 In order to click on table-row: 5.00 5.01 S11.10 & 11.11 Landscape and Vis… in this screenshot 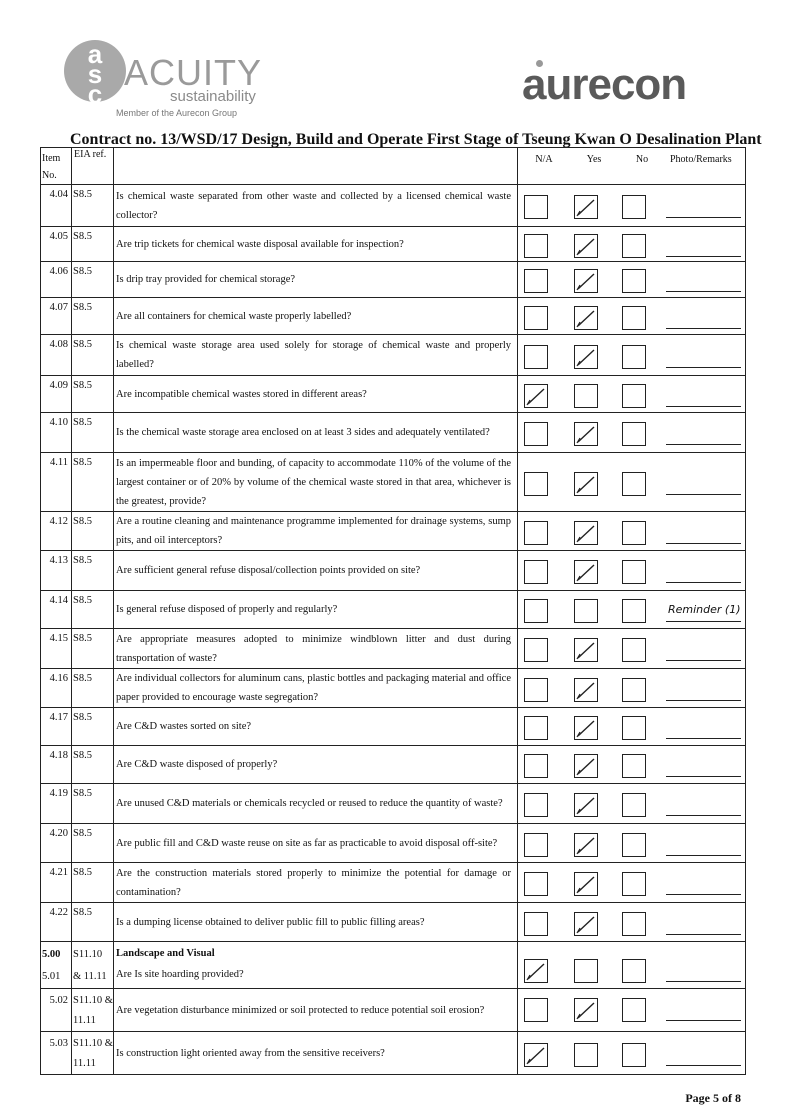, I will do `click(393, 965)`.